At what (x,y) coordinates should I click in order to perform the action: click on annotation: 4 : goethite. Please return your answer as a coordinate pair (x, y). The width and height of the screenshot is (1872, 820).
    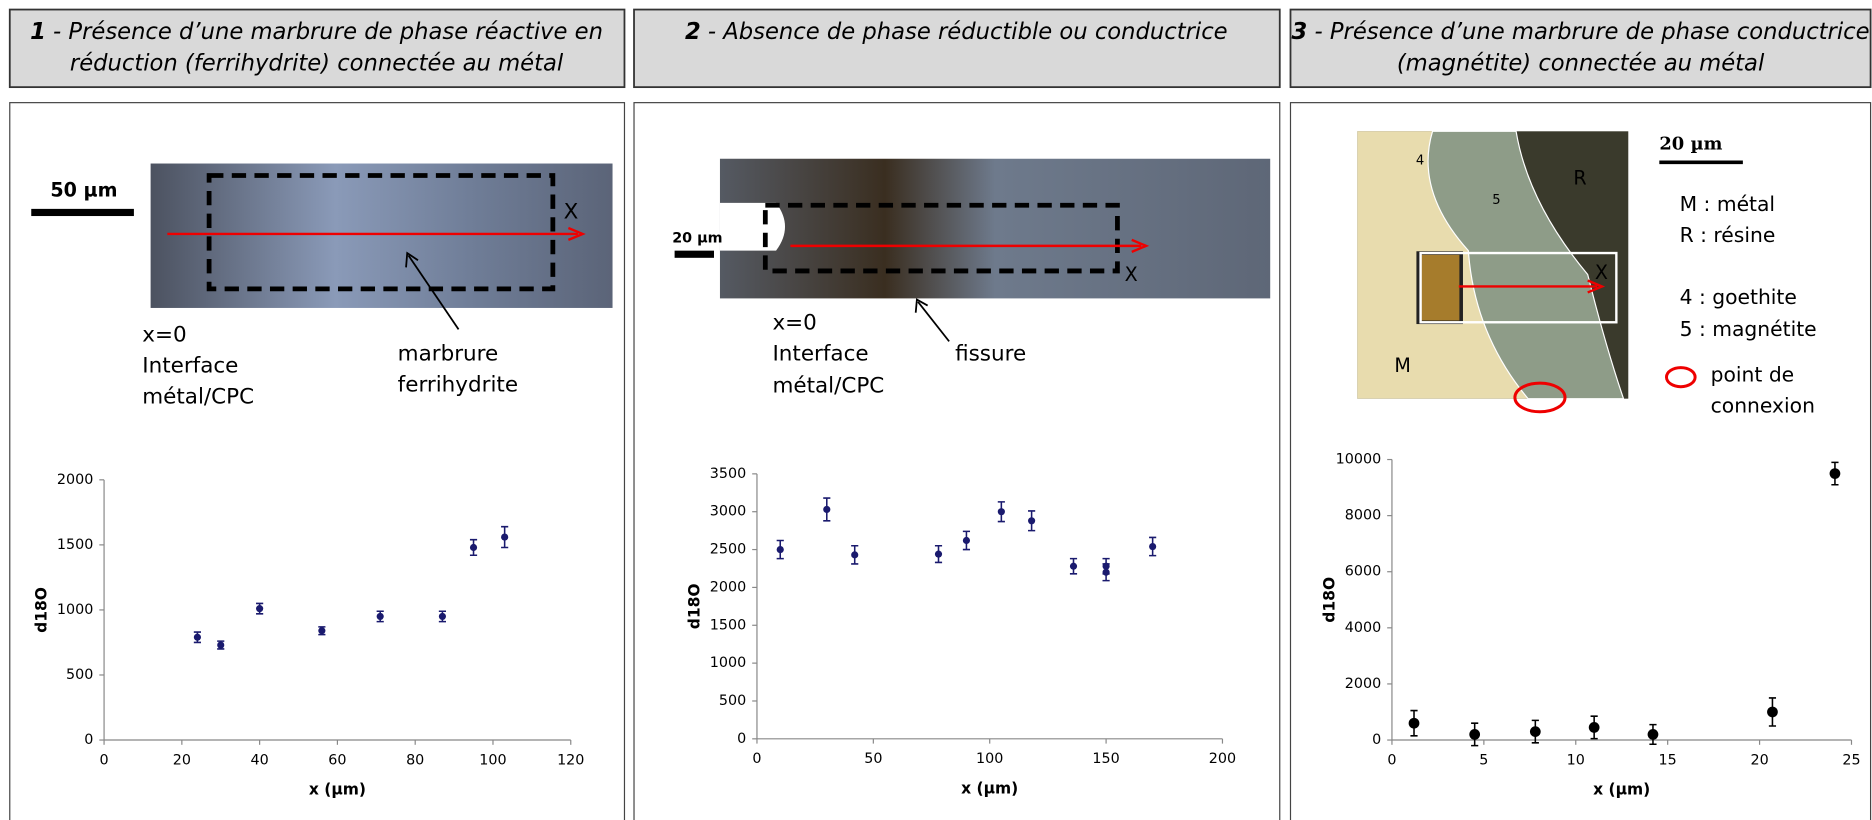
    Looking at the image, I should click on (1738, 297).